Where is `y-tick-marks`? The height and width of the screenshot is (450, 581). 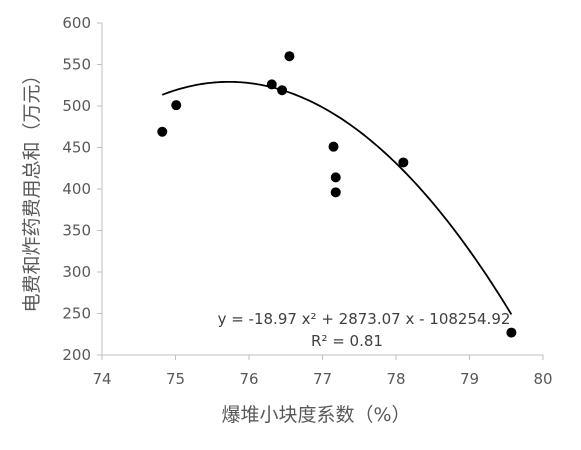
y-tick-marks is located at coordinates (99, 189).